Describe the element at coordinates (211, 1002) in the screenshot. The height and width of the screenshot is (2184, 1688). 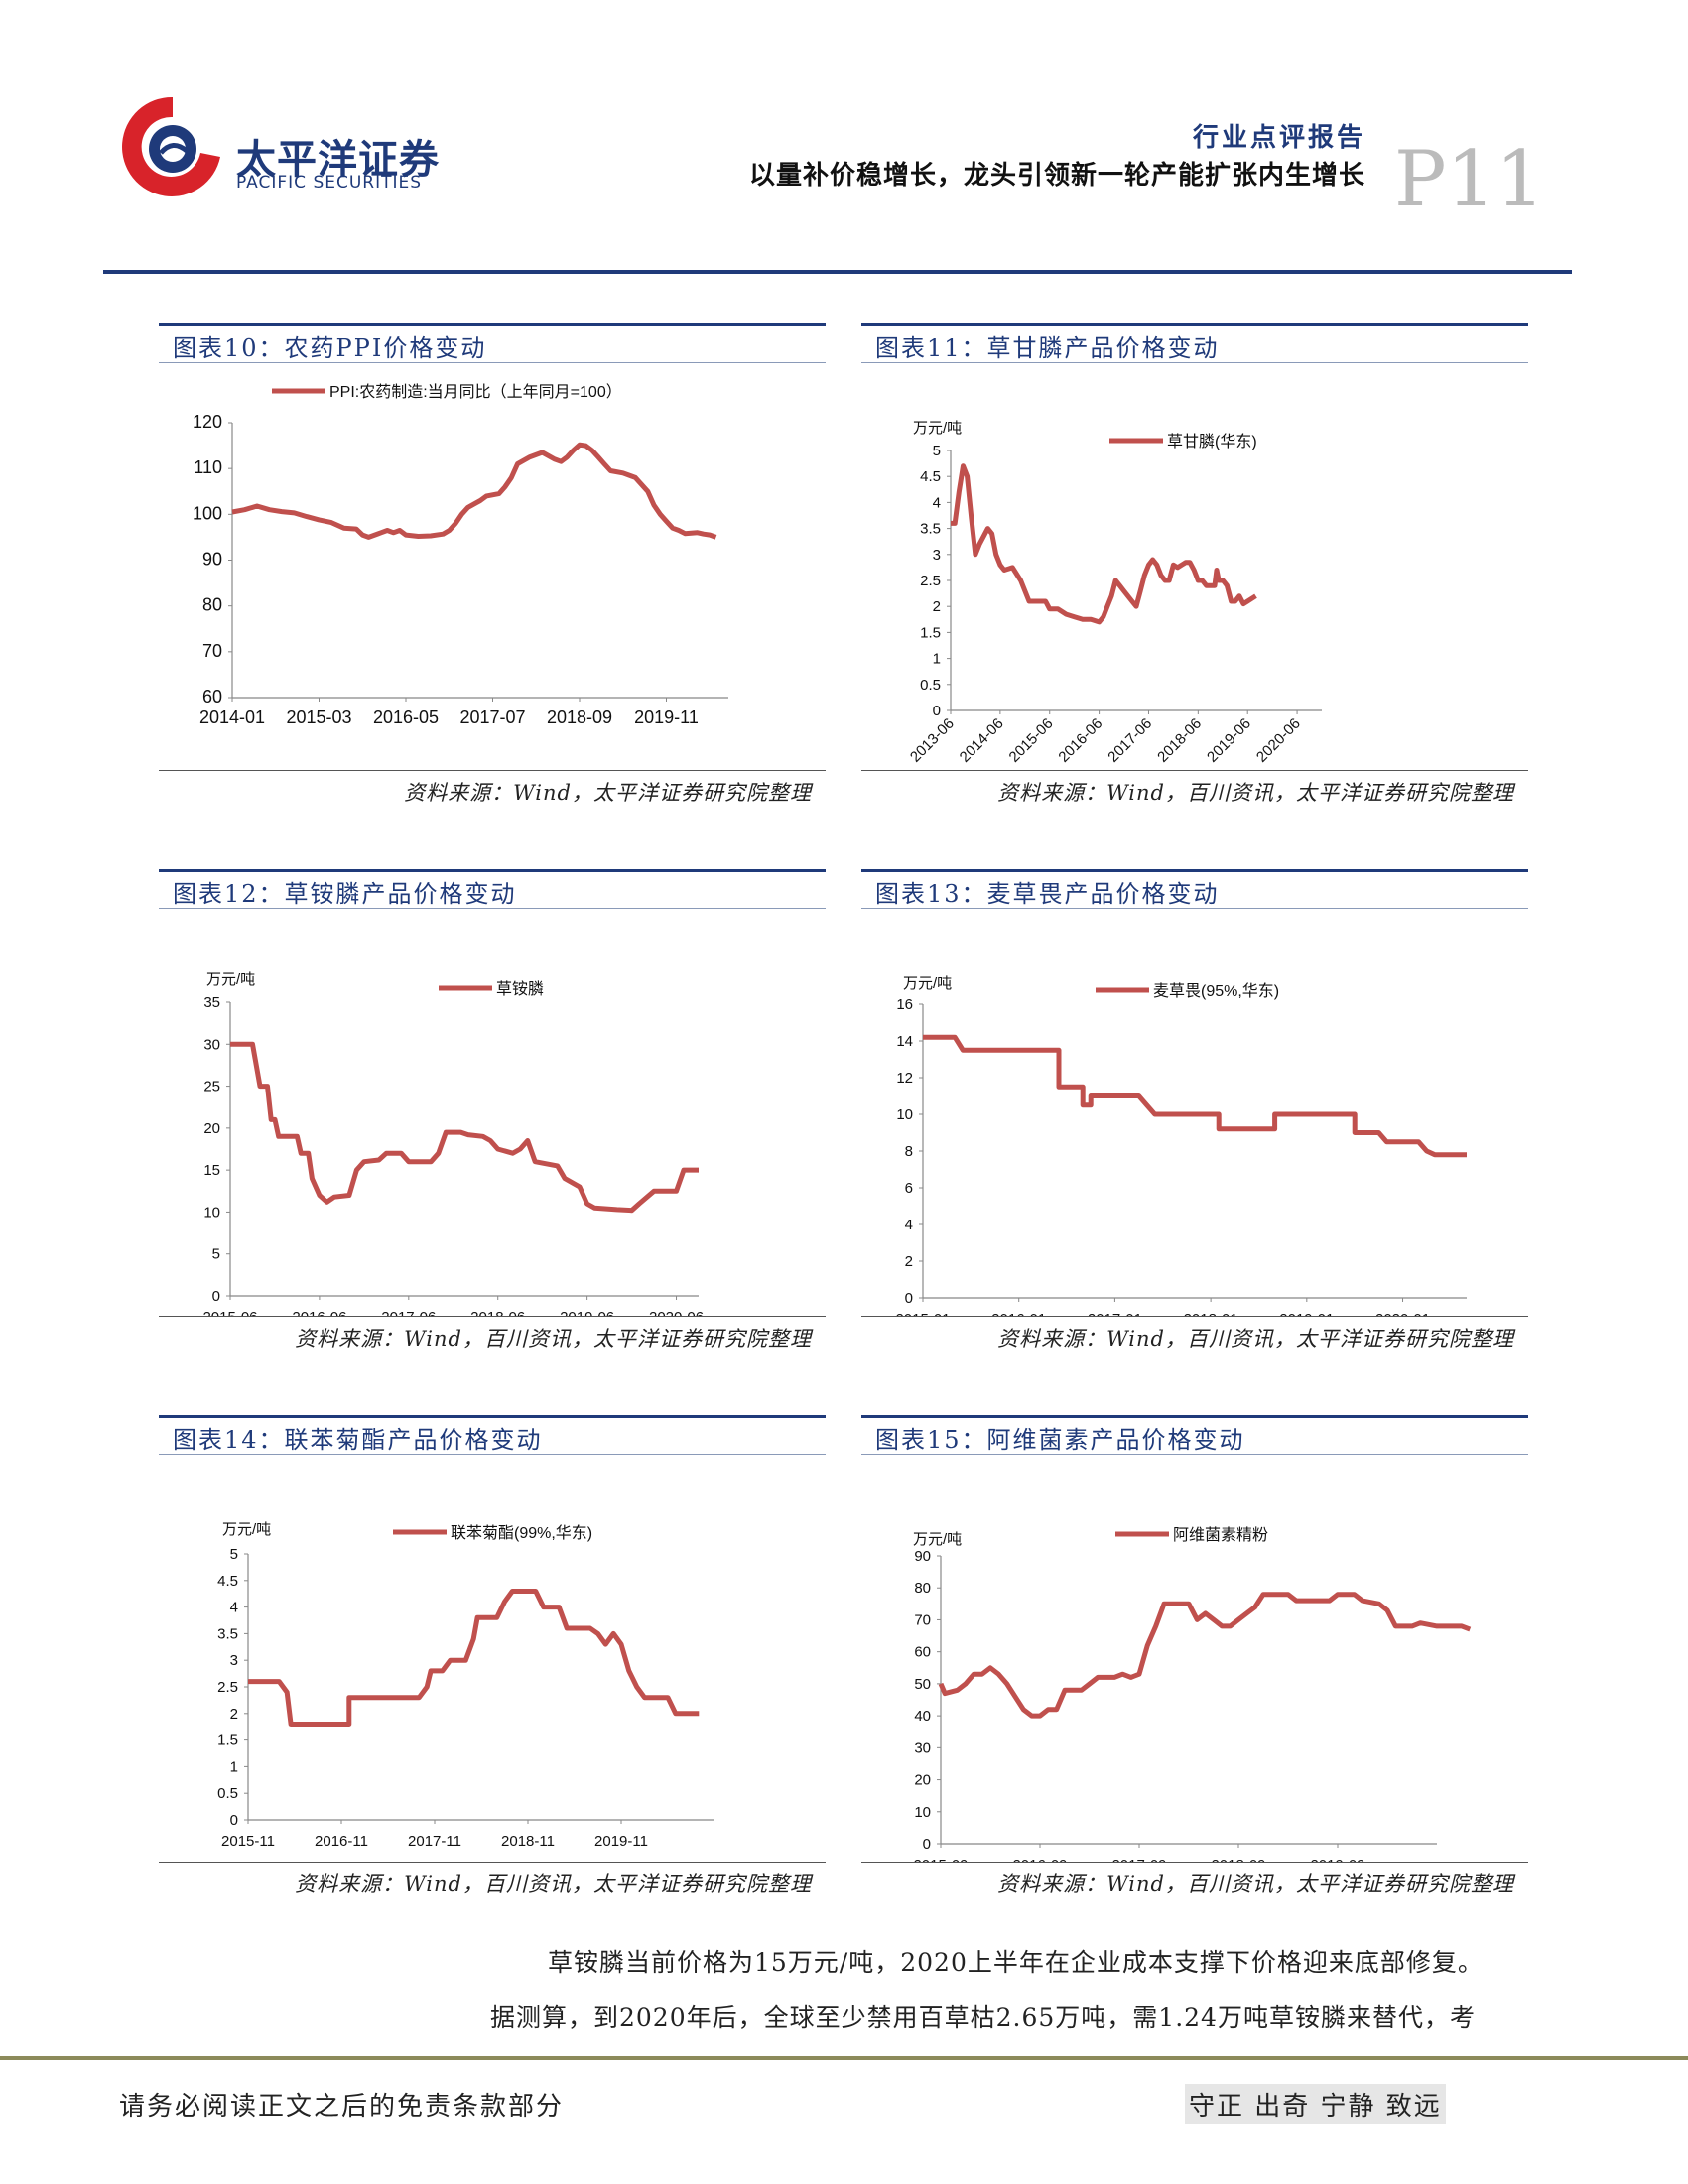
I see `y-tick-label: 35` at that location.